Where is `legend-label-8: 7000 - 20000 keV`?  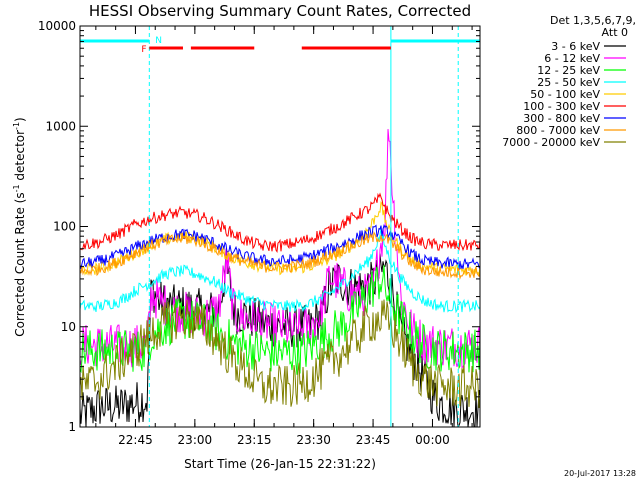 legend-label-8: 7000 - 20000 keV is located at coordinates (551, 142).